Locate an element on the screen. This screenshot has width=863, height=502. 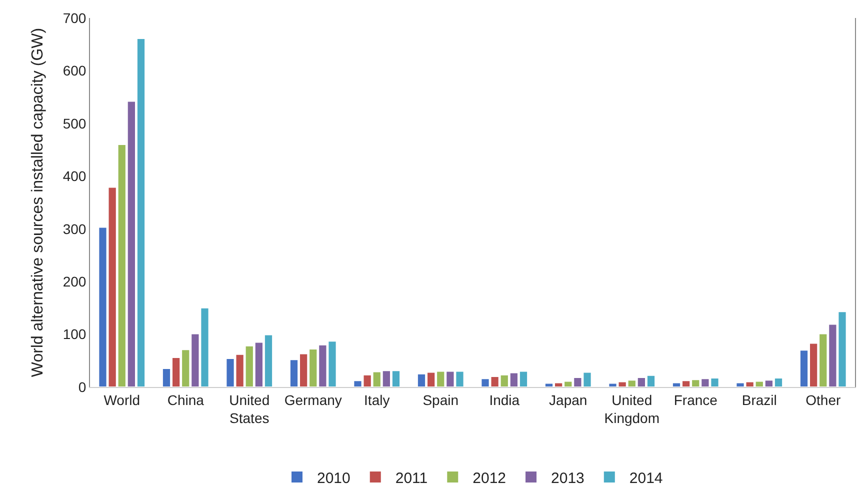
y-tick-label: 0 is located at coordinates (82, 386).